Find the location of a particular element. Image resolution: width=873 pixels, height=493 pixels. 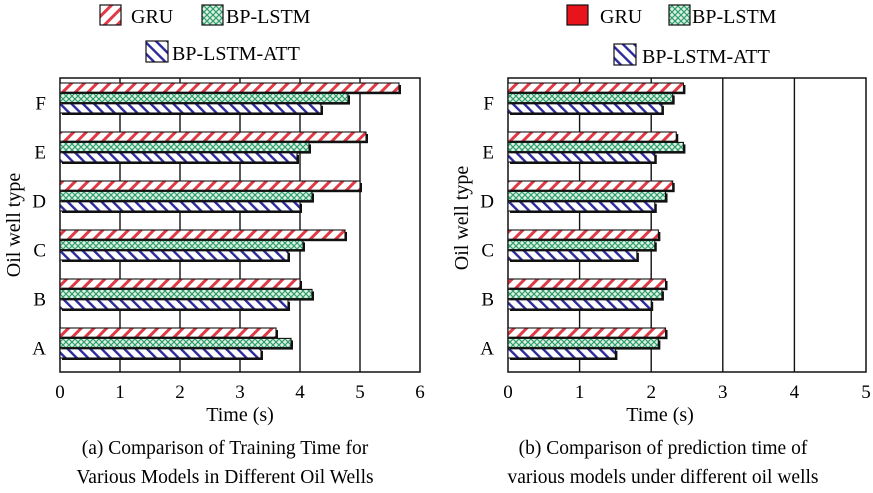

caption-line-2: various models under different oil wells is located at coordinates (662, 477).